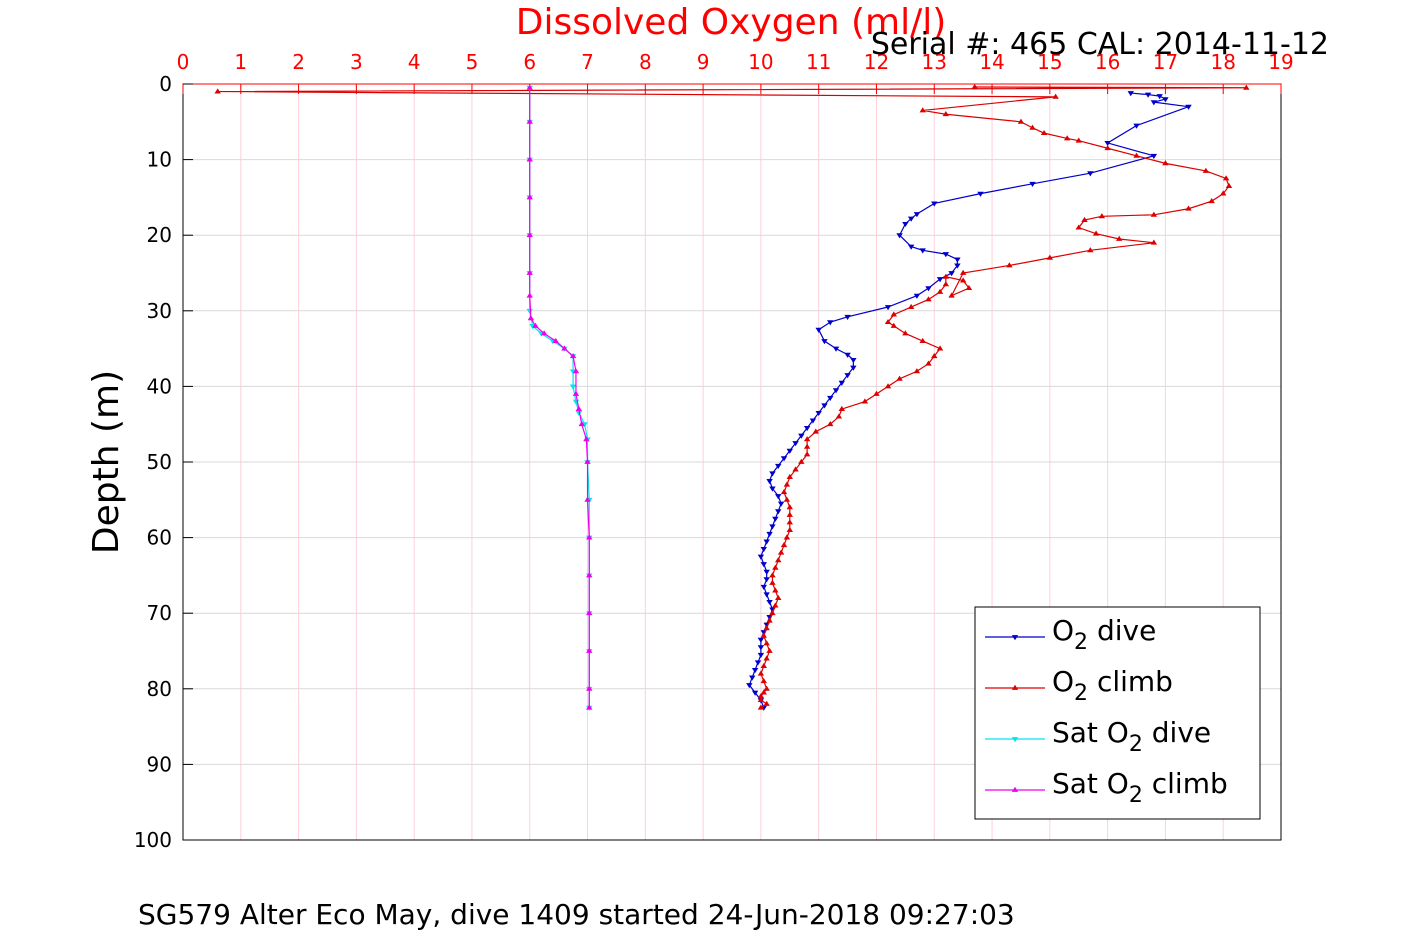 This screenshot has height=945, width=1417. Describe the element at coordinates (731, 22) in the screenshot. I see `chart-title: Dissolved Oxygen (ml/l)` at that location.